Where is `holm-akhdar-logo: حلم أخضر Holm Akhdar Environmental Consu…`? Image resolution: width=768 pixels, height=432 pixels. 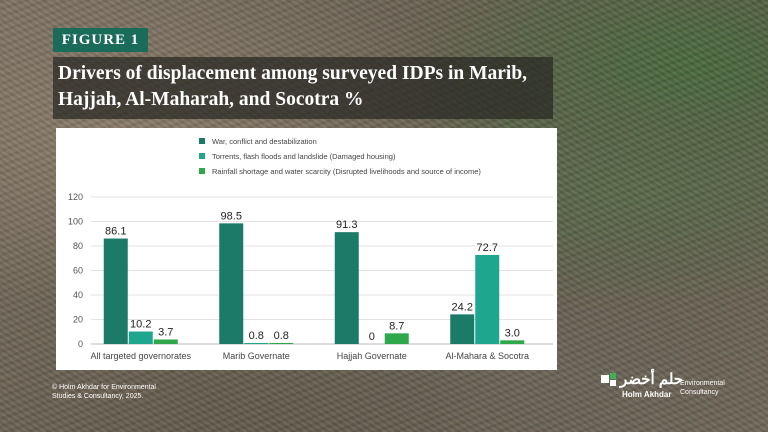
holm-akhdar-logo: حلم أخضر Holm Akhdar Environmental Consu… is located at coordinates (665, 387).